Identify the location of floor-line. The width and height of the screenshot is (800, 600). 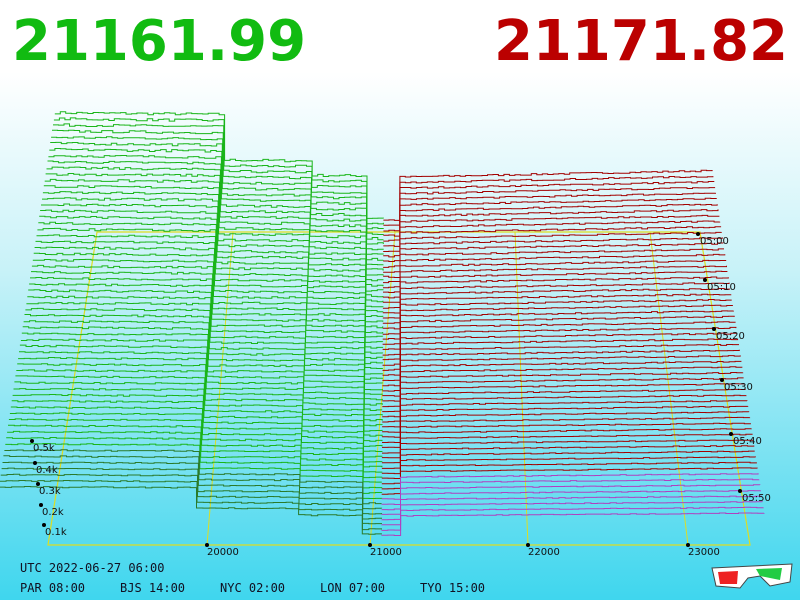
(669, 388).